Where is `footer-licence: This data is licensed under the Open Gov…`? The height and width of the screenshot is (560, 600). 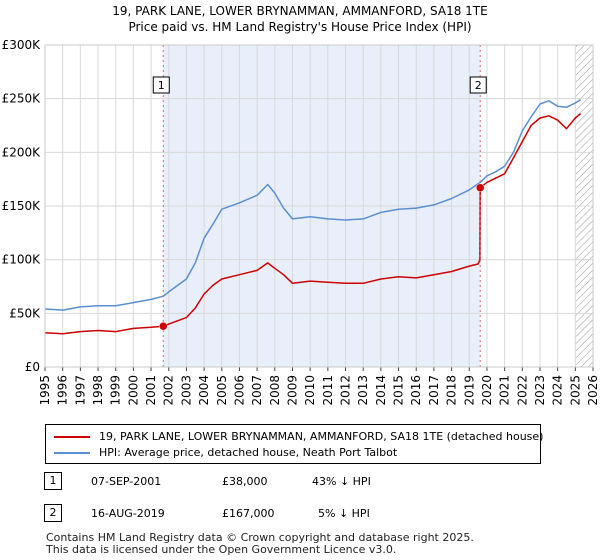 footer-licence: This data is licensed under the Open Gov… is located at coordinates (221, 549).